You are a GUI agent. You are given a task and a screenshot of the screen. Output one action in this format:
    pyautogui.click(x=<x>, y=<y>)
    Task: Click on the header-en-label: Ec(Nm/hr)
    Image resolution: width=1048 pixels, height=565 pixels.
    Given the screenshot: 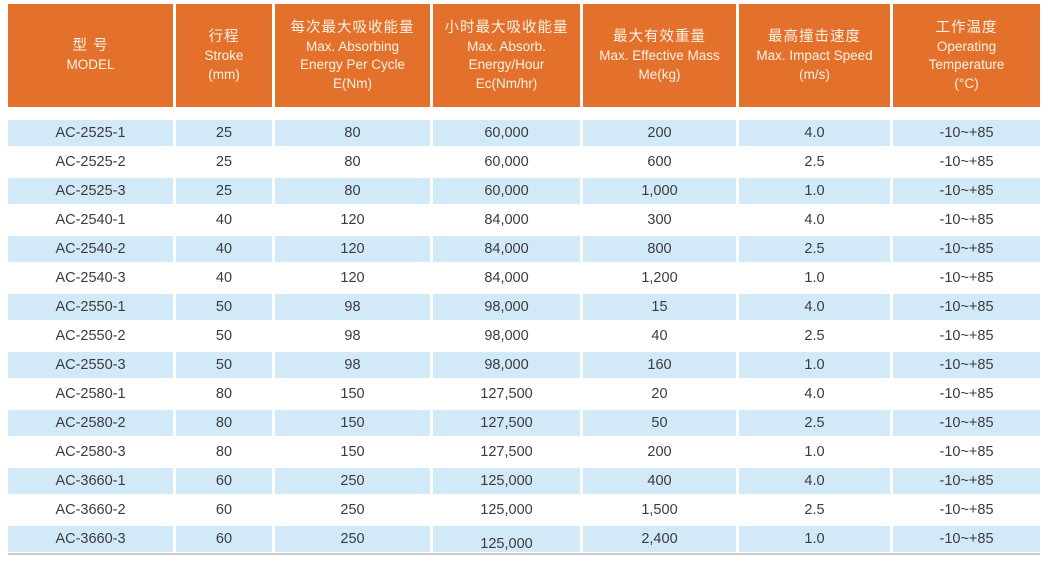 What is the action you would take?
    pyautogui.click(x=506, y=83)
    